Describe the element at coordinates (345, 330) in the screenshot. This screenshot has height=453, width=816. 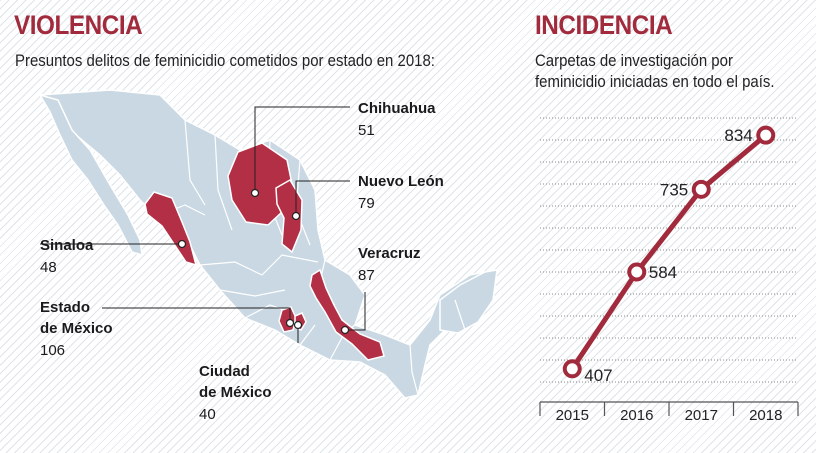
I see `marker-veracruz` at that location.